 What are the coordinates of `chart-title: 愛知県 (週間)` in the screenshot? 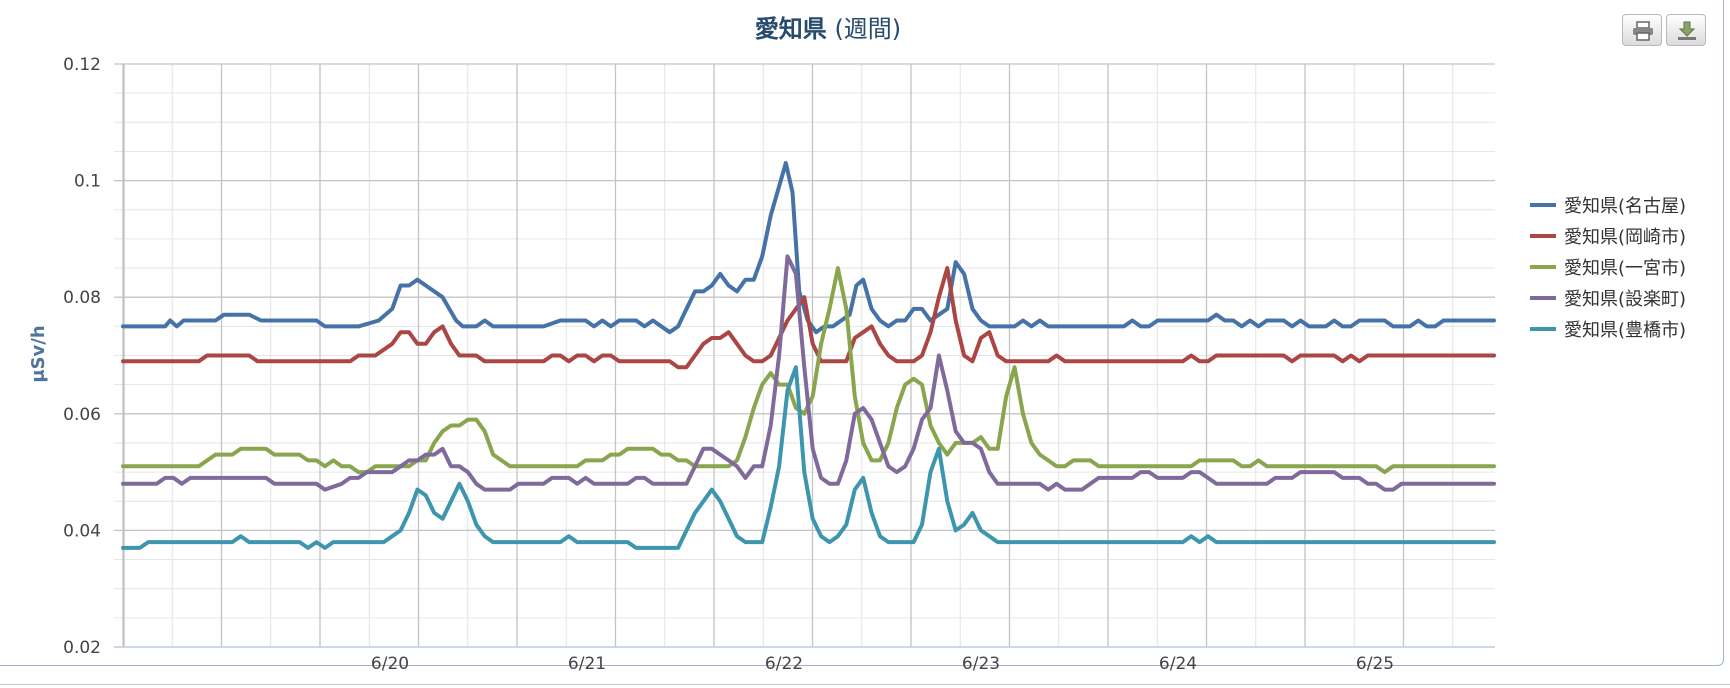 It's located at (828, 29).